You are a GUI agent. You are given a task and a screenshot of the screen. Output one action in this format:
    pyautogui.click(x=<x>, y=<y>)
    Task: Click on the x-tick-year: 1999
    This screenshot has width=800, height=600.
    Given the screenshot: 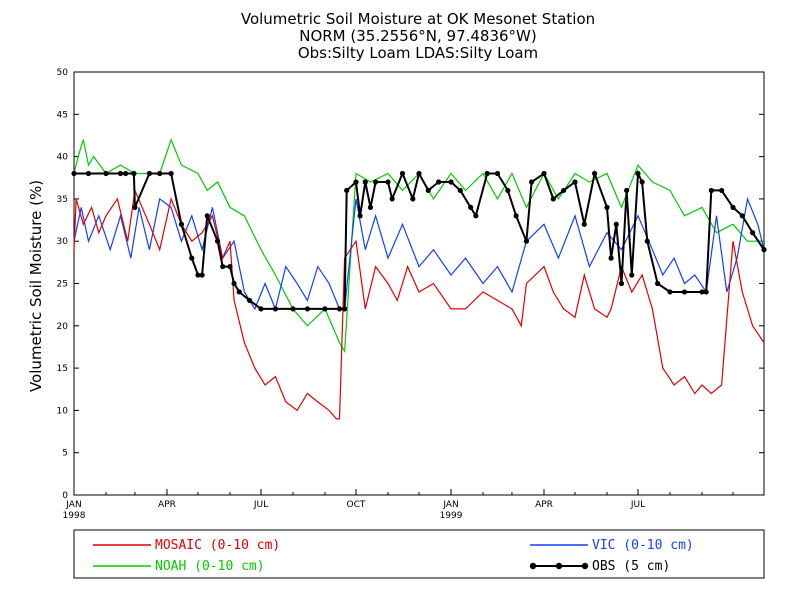 What is the action you would take?
    pyautogui.click(x=451, y=516)
    